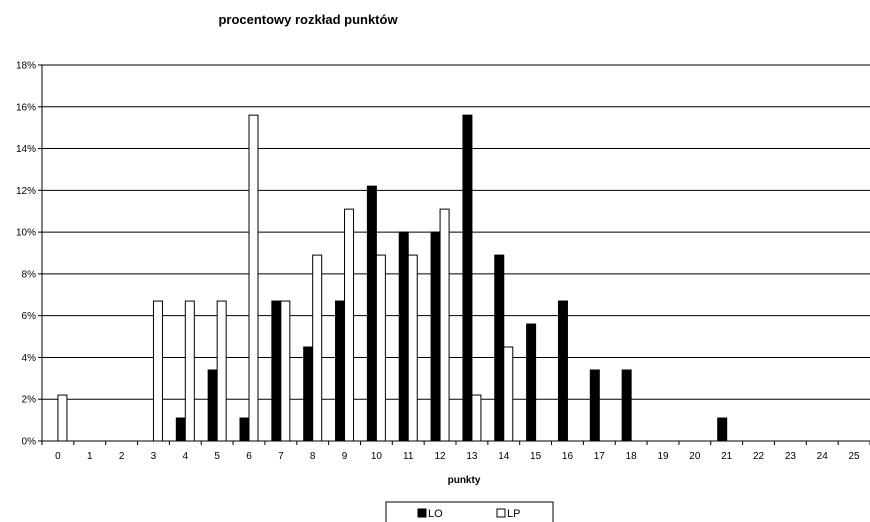  What do you see at coordinates (695, 456) in the screenshot?
I see `x-tick-label: 20` at bounding box center [695, 456].